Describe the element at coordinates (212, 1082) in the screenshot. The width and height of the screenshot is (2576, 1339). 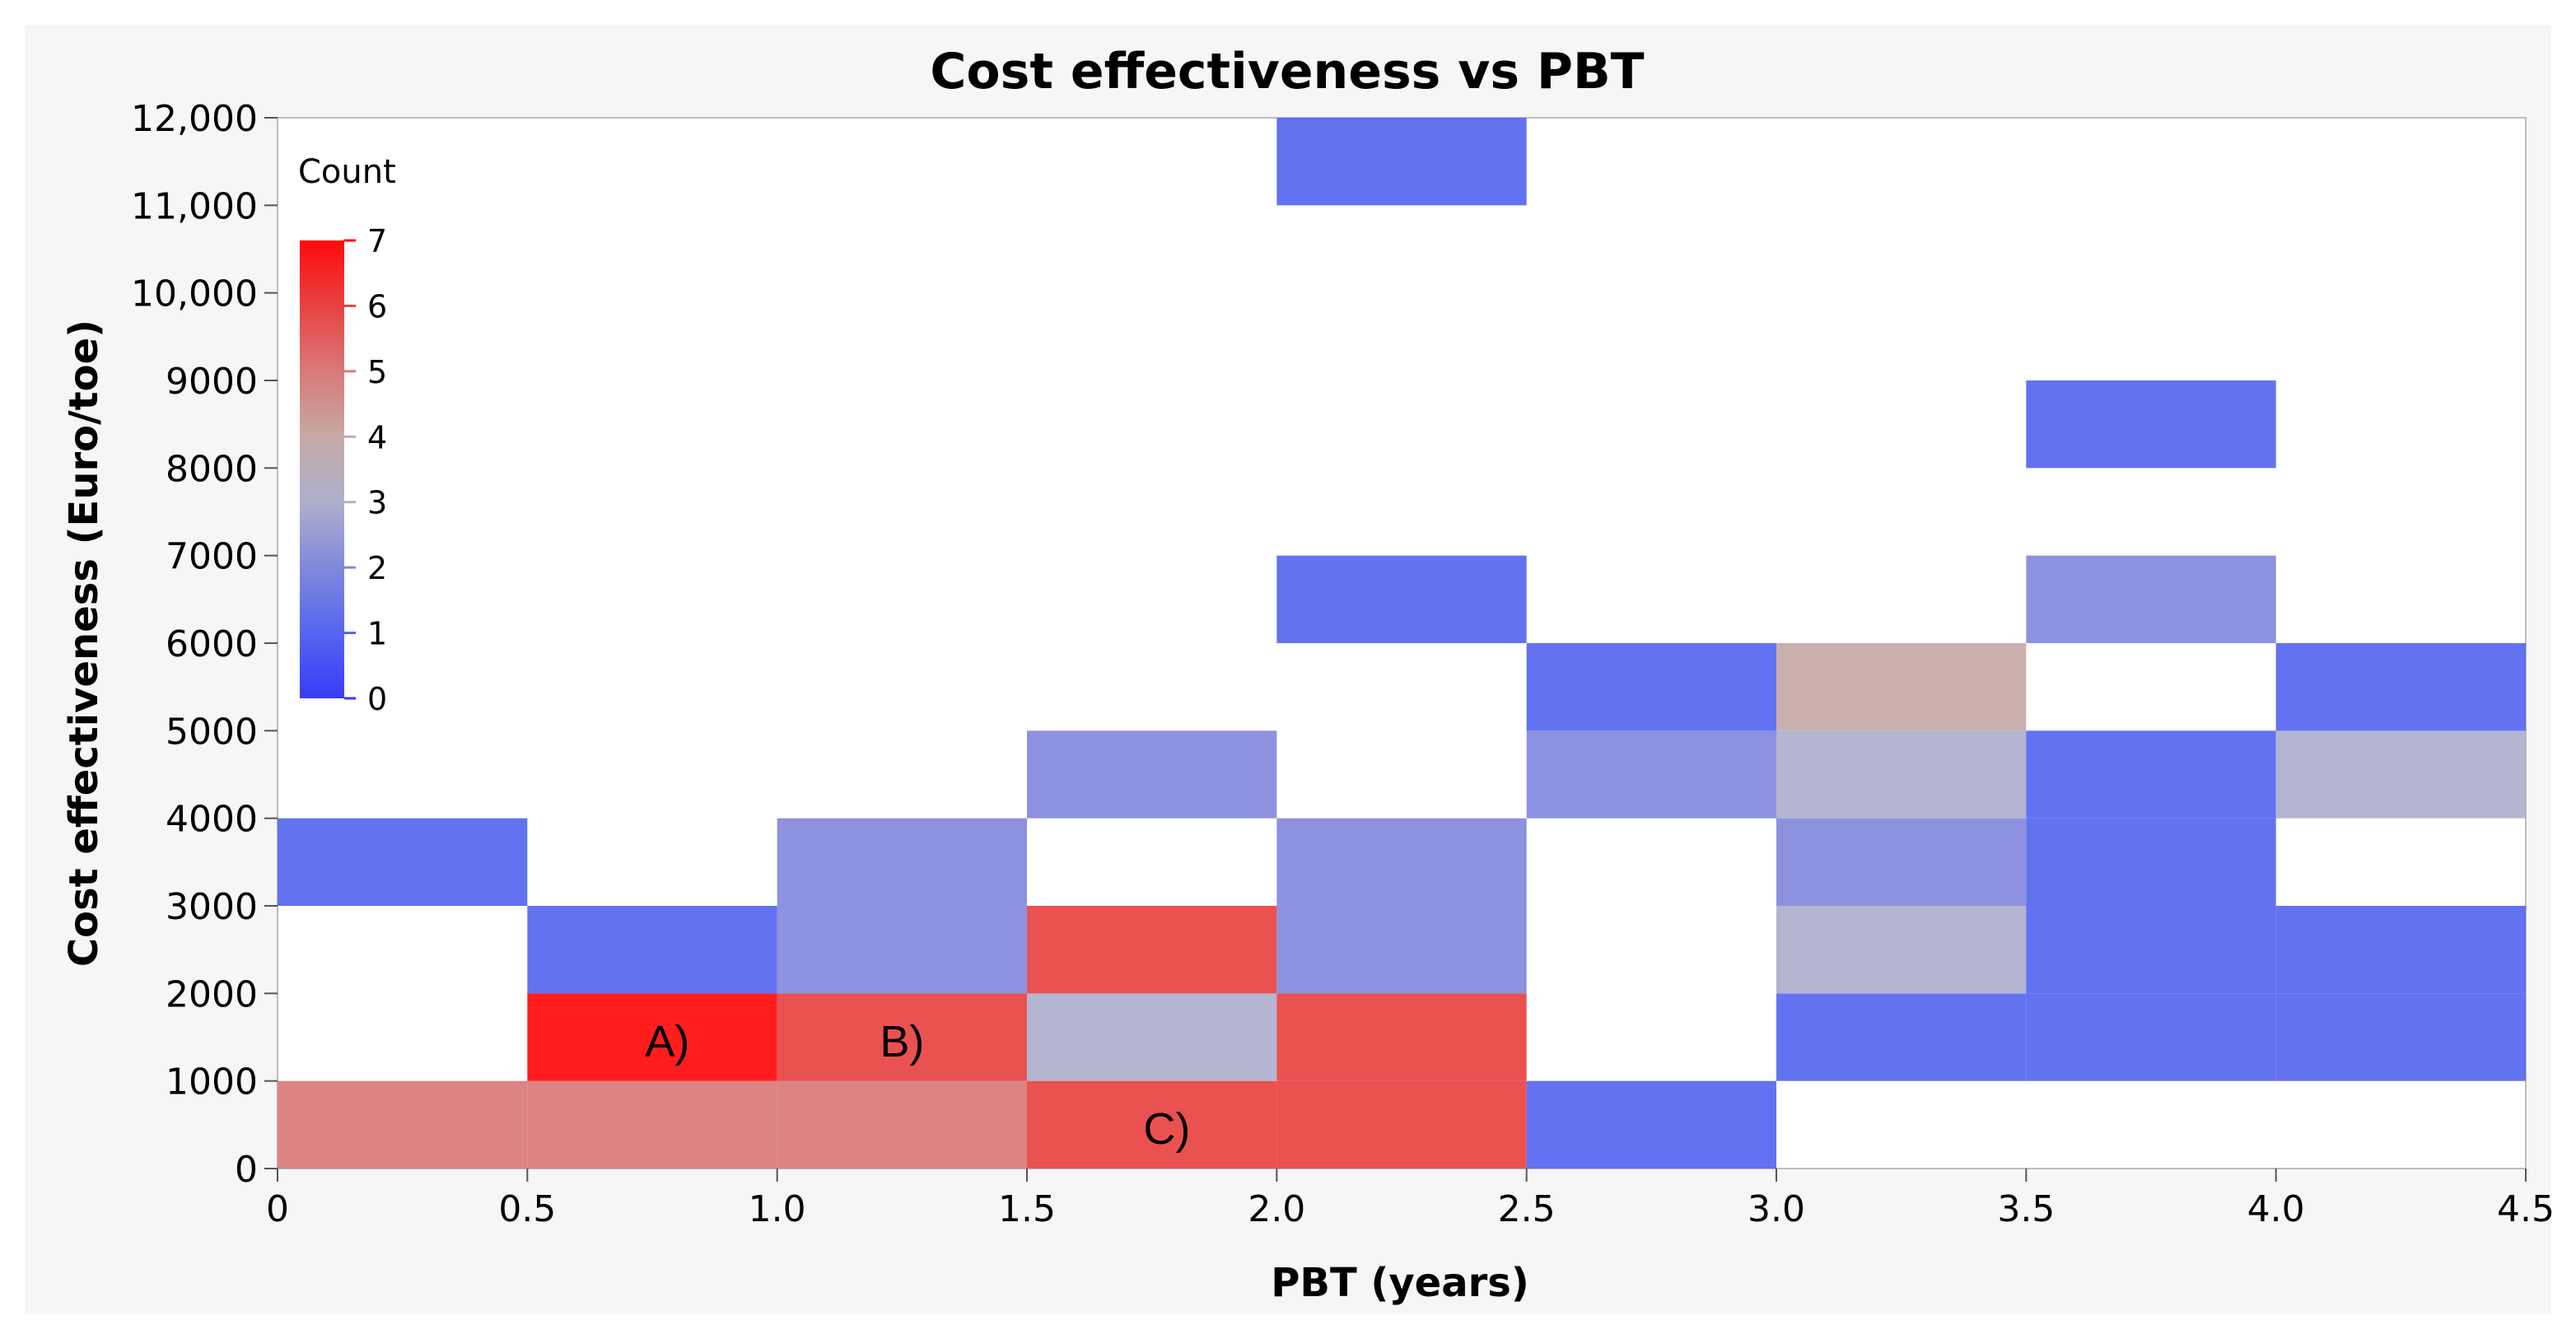
I see `y-tick-label-1: 1000` at that location.